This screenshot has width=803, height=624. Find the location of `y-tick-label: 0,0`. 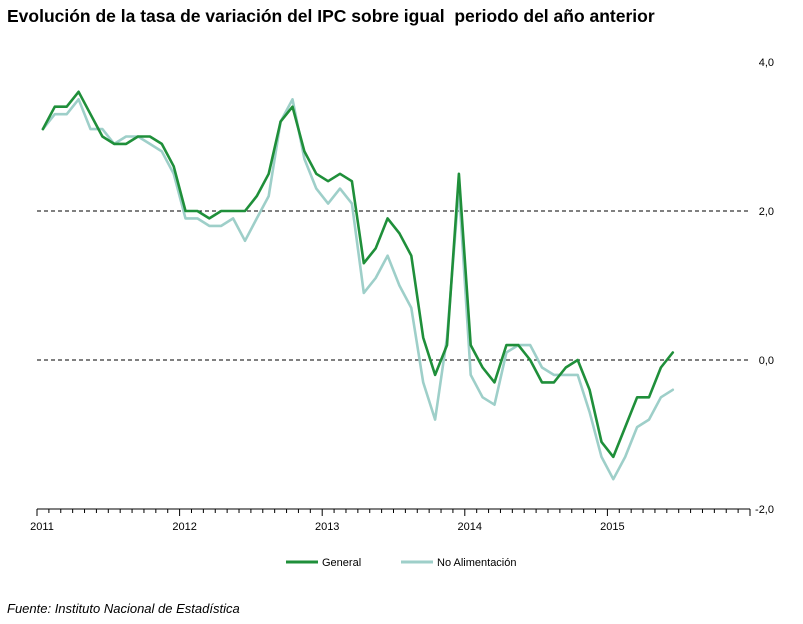

y-tick-label: 0,0 is located at coordinates (766, 361).